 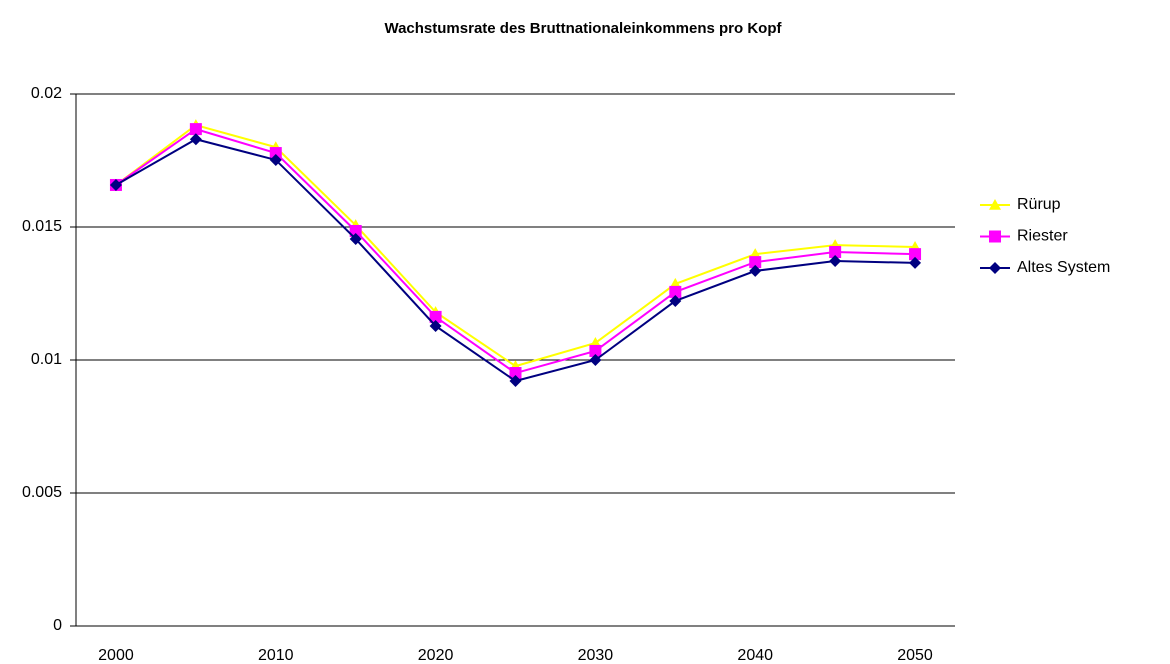 I want to click on x-tick-label: 2000, so click(x=116, y=655).